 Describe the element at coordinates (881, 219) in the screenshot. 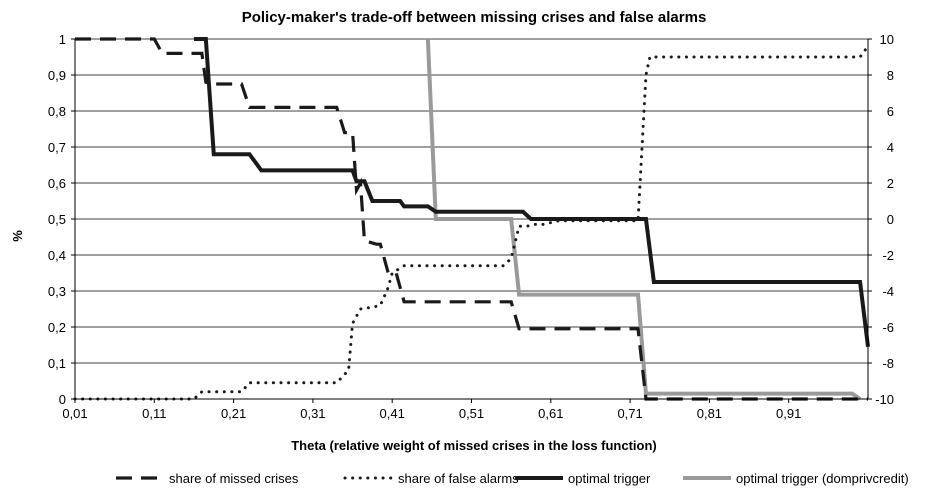

I see `right-axis-ticks: -10 -8 -6 -4 -2 0 2 4 6 8 10` at that location.